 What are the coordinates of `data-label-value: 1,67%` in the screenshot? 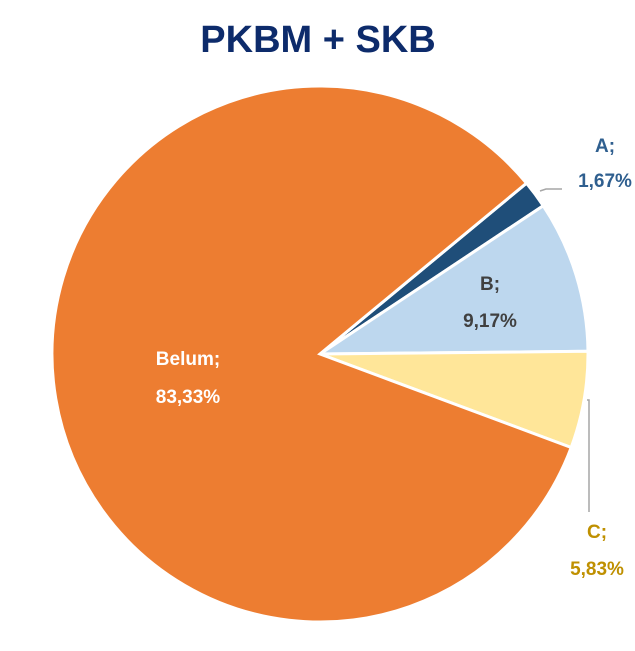 It's located at (605, 181).